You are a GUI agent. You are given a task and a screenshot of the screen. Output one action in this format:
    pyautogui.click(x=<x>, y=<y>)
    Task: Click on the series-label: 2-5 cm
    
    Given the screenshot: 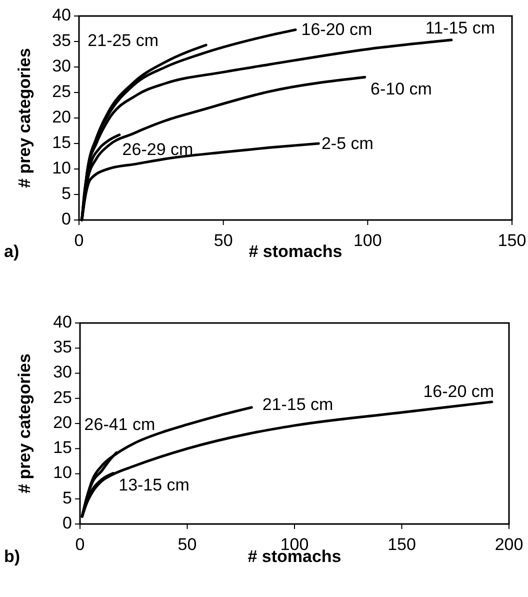 What is the action you would take?
    pyautogui.click(x=347, y=144)
    